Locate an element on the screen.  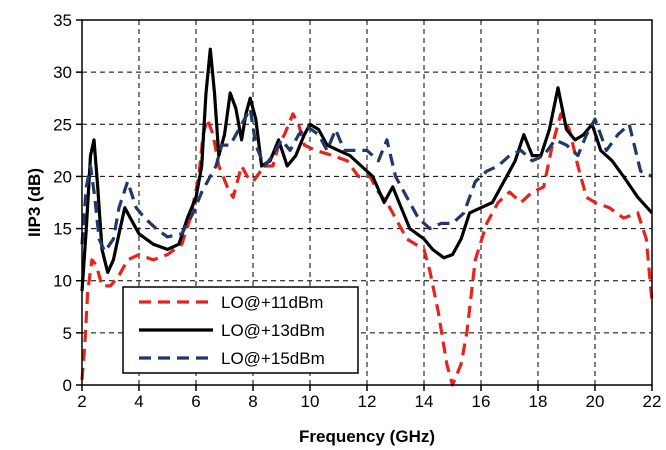
x-tick-label: 4 is located at coordinates (138, 401).